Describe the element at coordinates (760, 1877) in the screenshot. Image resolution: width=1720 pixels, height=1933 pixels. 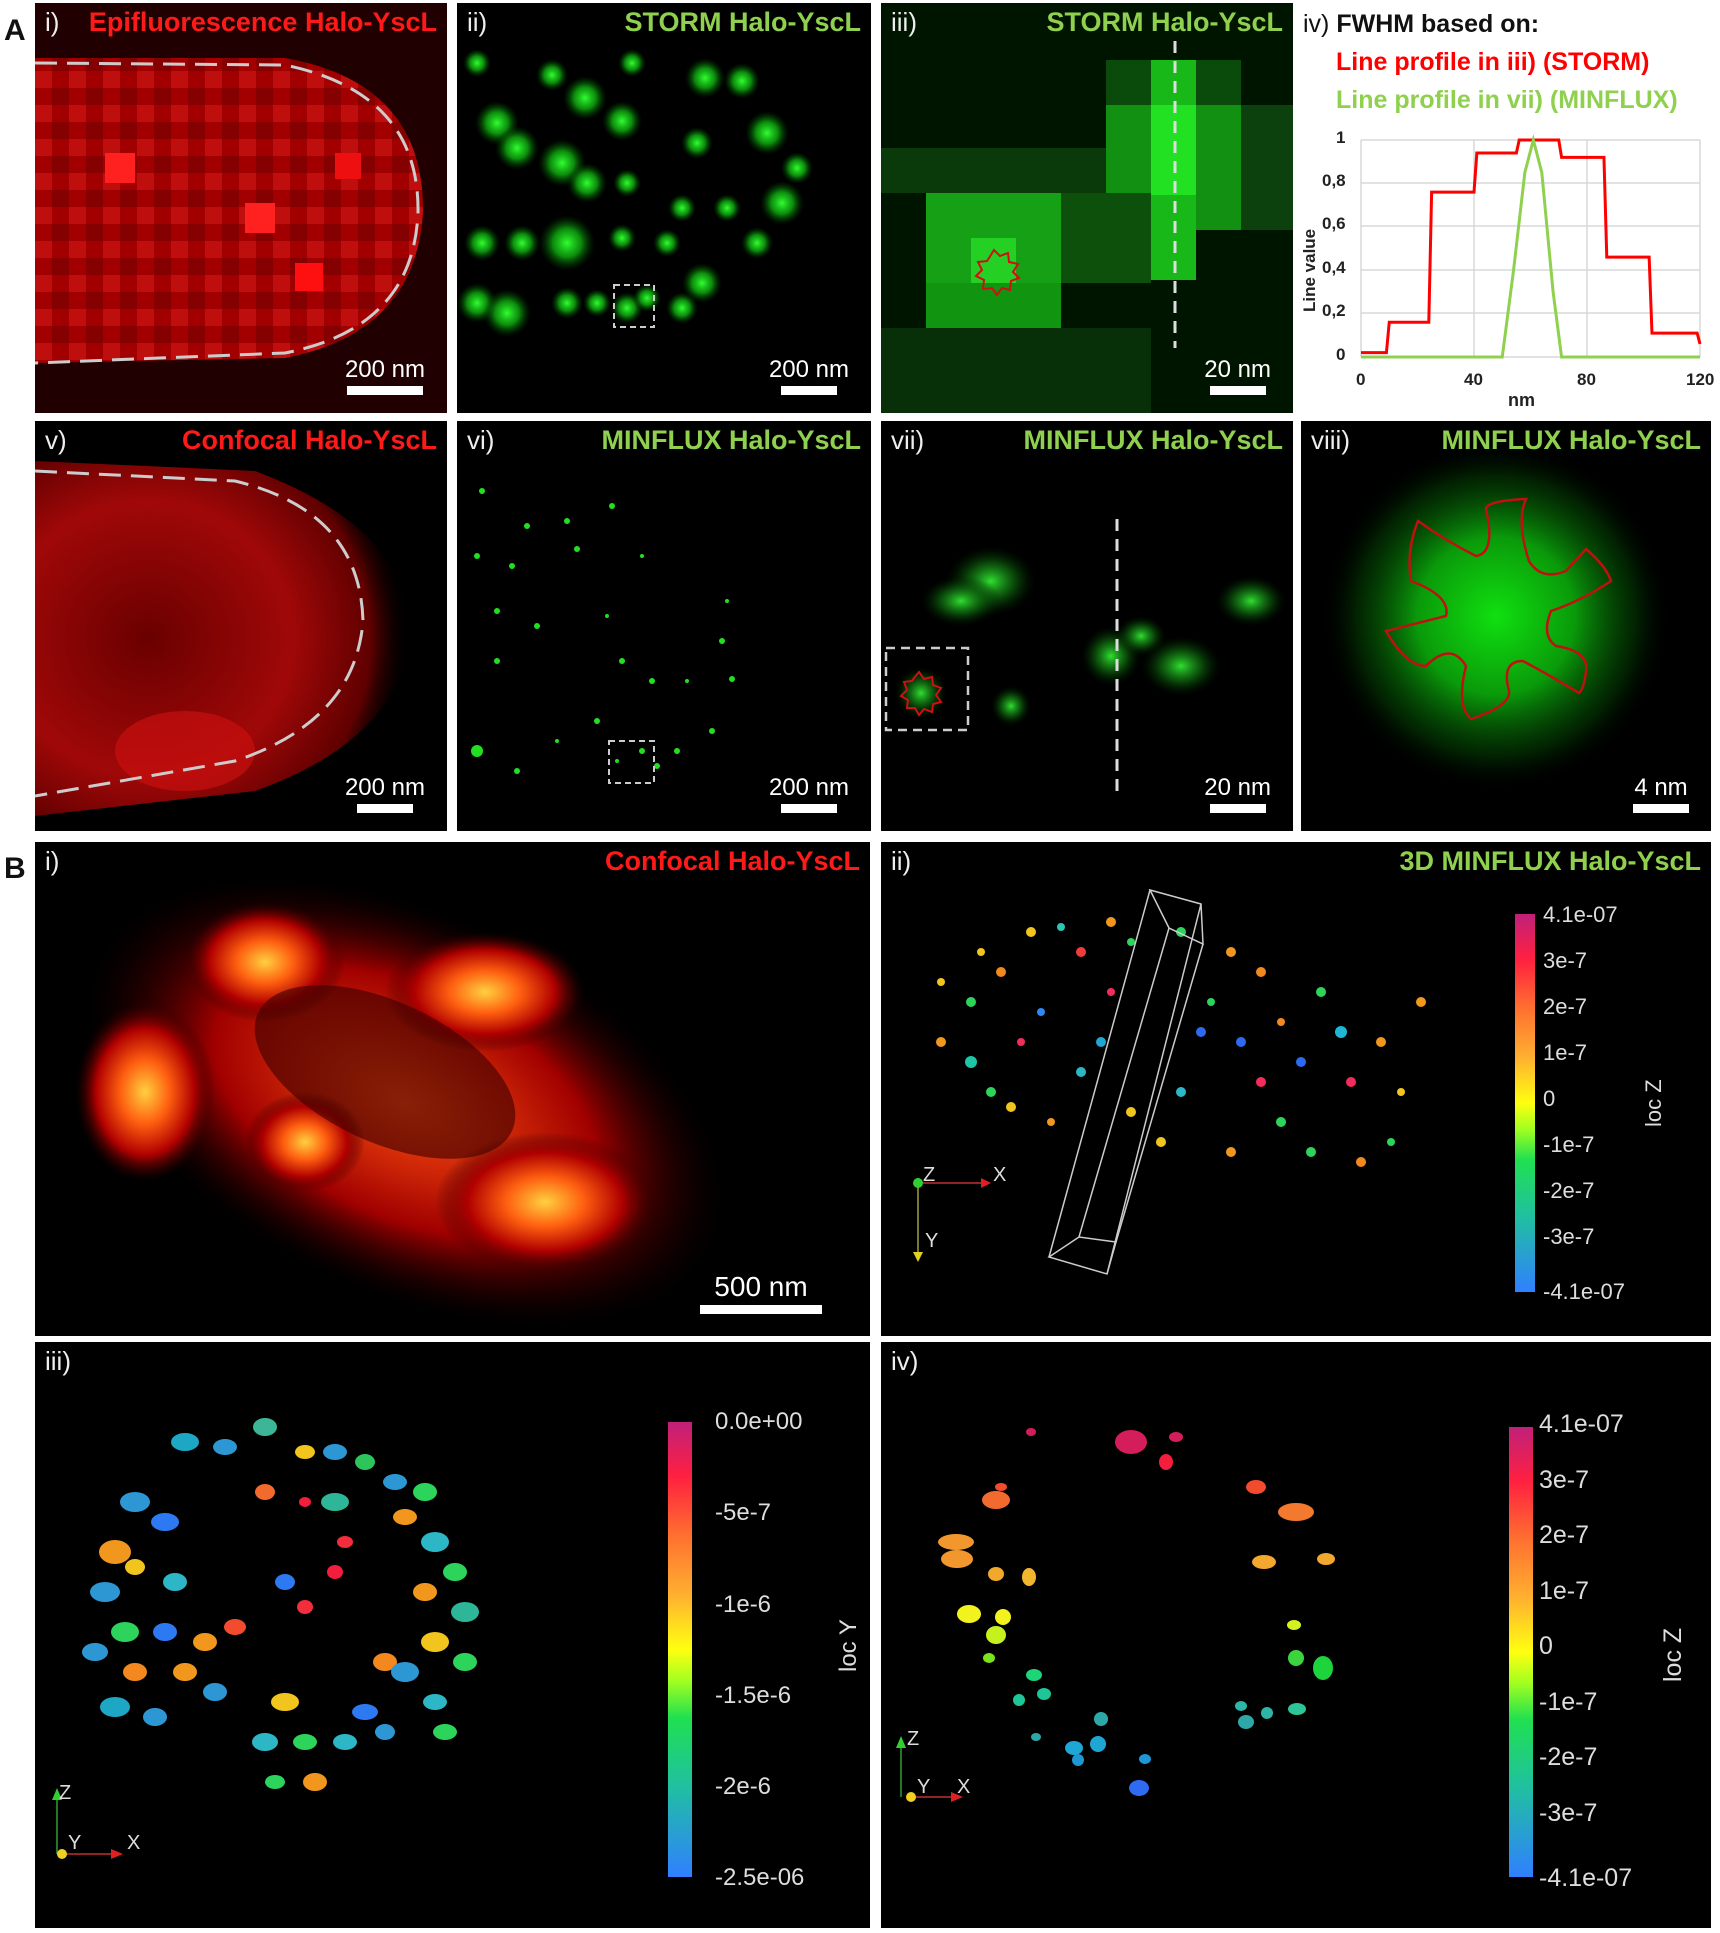
I see `colorbar-tick: -2.5e-06` at that location.